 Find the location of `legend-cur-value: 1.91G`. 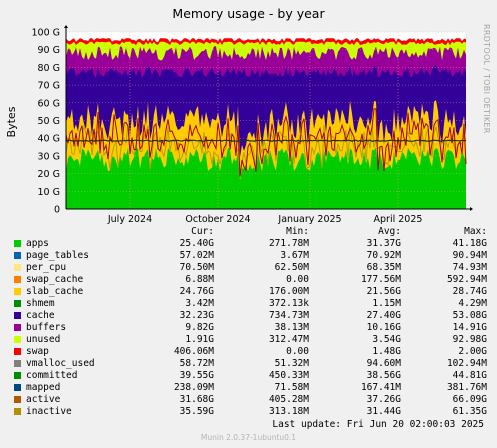

legend-cur-value: 1.91G is located at coordinates (199, 339).